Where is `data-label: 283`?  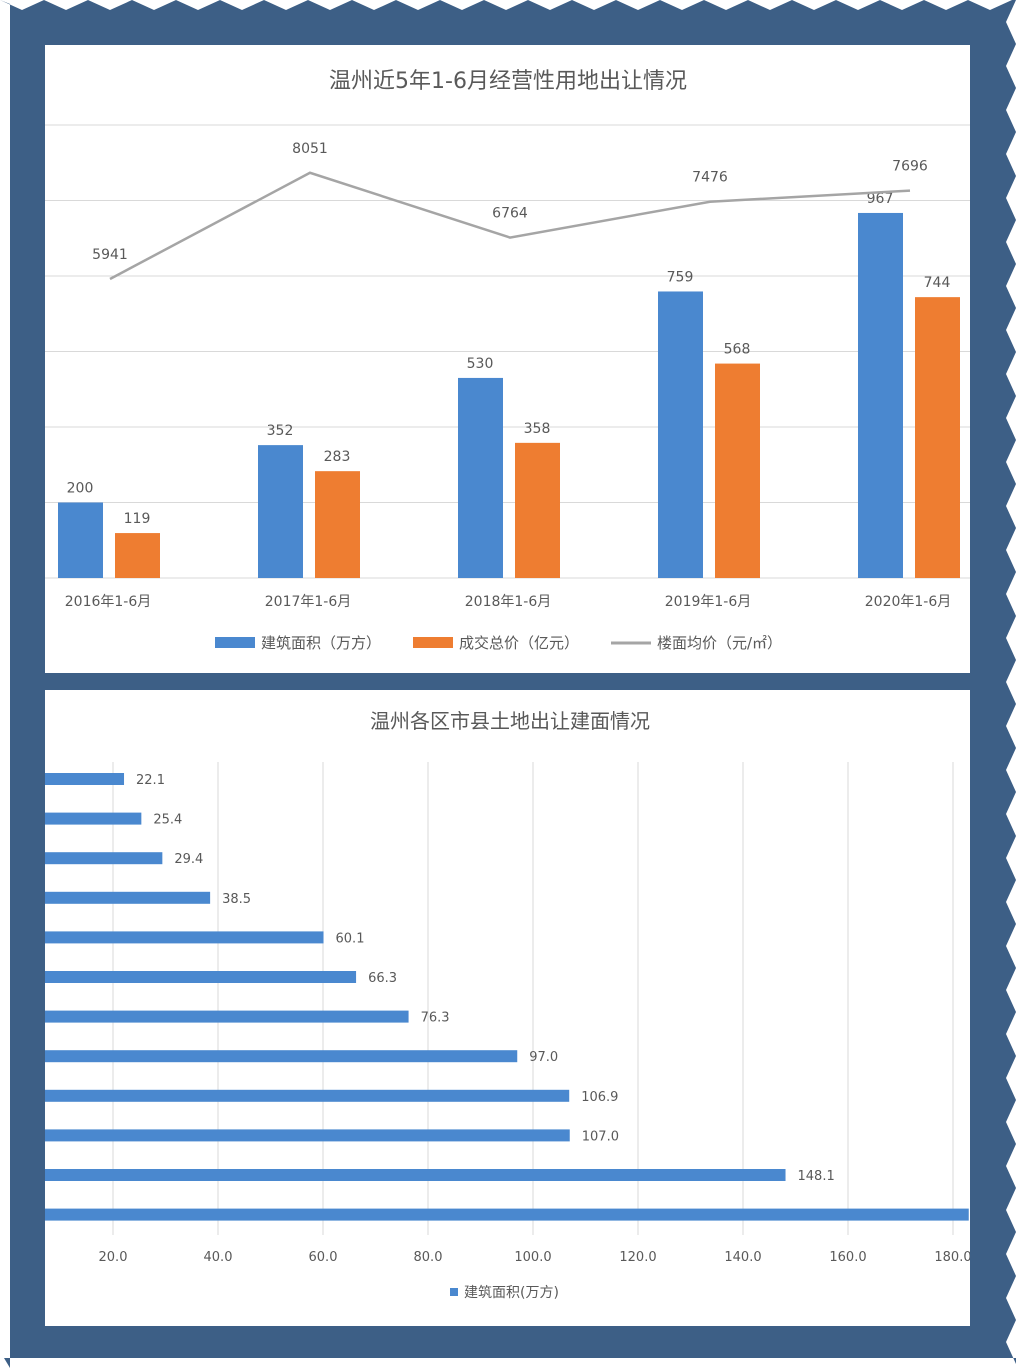 data-label: 283 is located at coordinates (337, 457).